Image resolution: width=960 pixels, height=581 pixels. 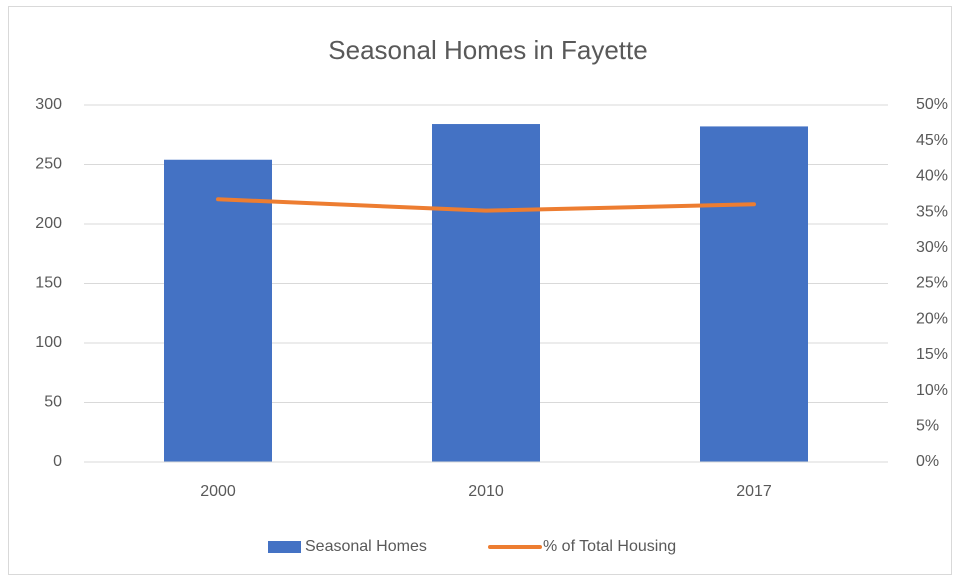 What do you see at coordinates (927, 461) in the screenshot?
I see `y2-tick-label: 0%` at bounding box center [927, 461].